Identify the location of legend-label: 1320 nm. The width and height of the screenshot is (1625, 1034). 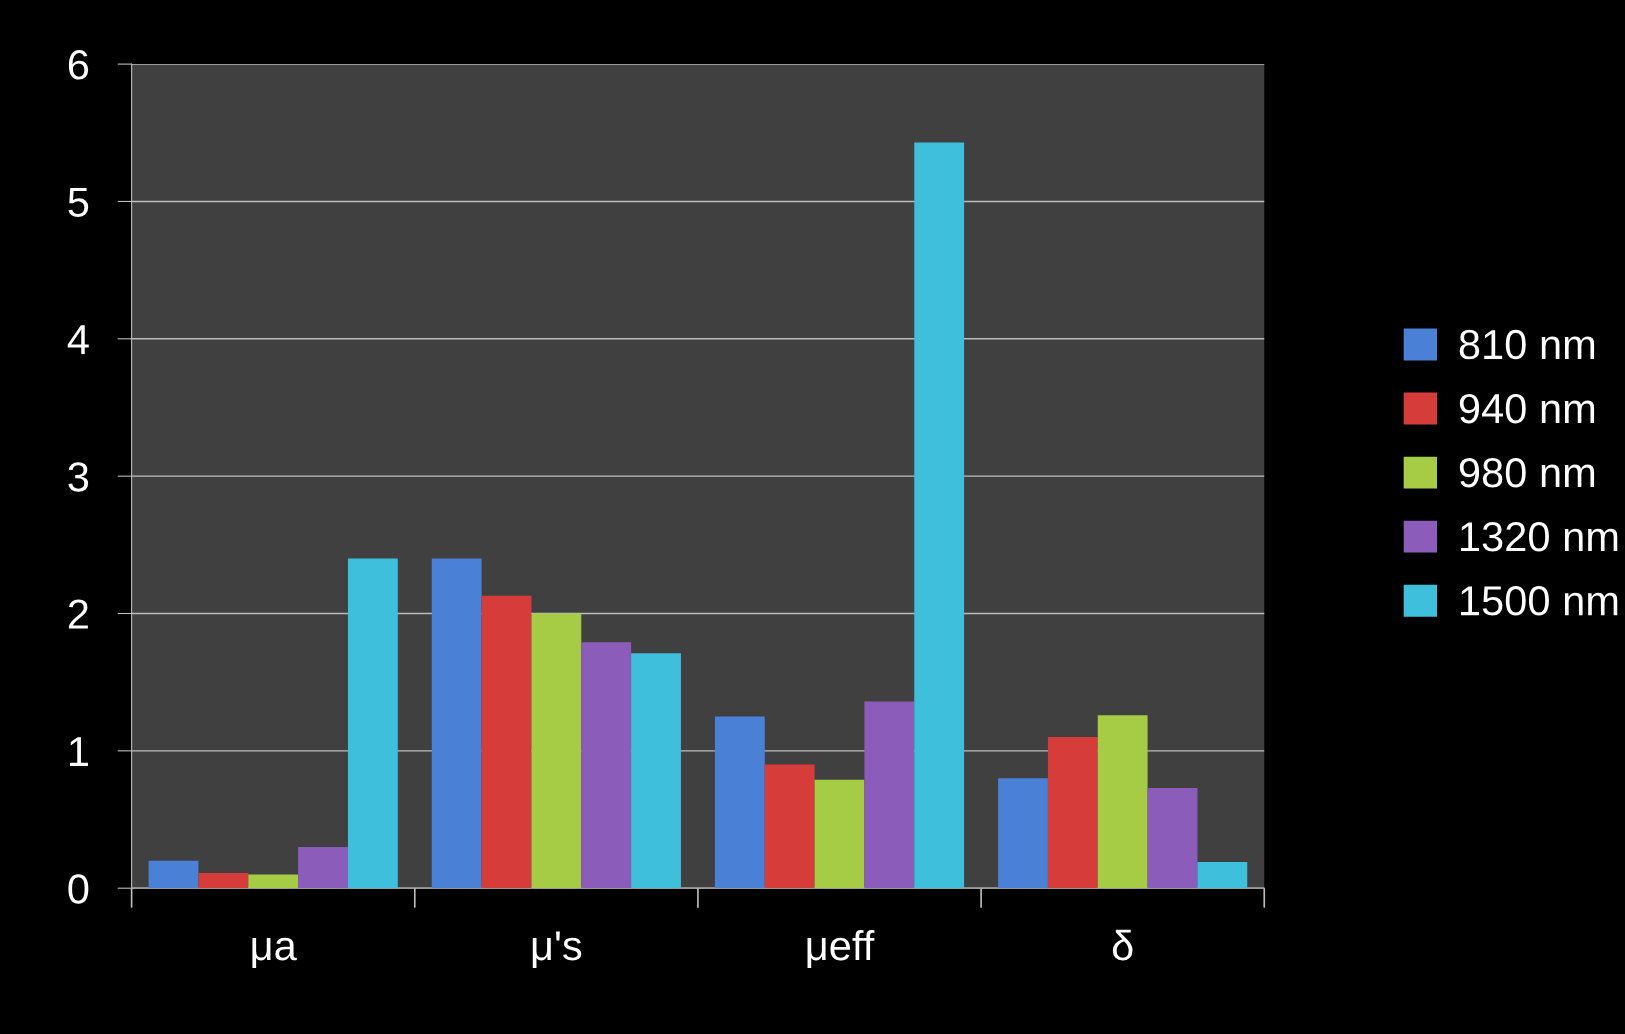
(1539, 537).